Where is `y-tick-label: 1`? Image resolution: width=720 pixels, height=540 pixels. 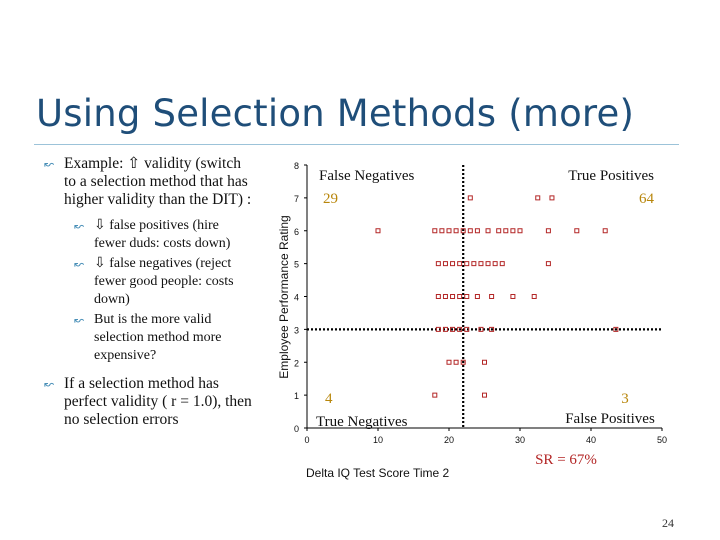
y-tick-label: 1 is located at coordinates (296, 396).